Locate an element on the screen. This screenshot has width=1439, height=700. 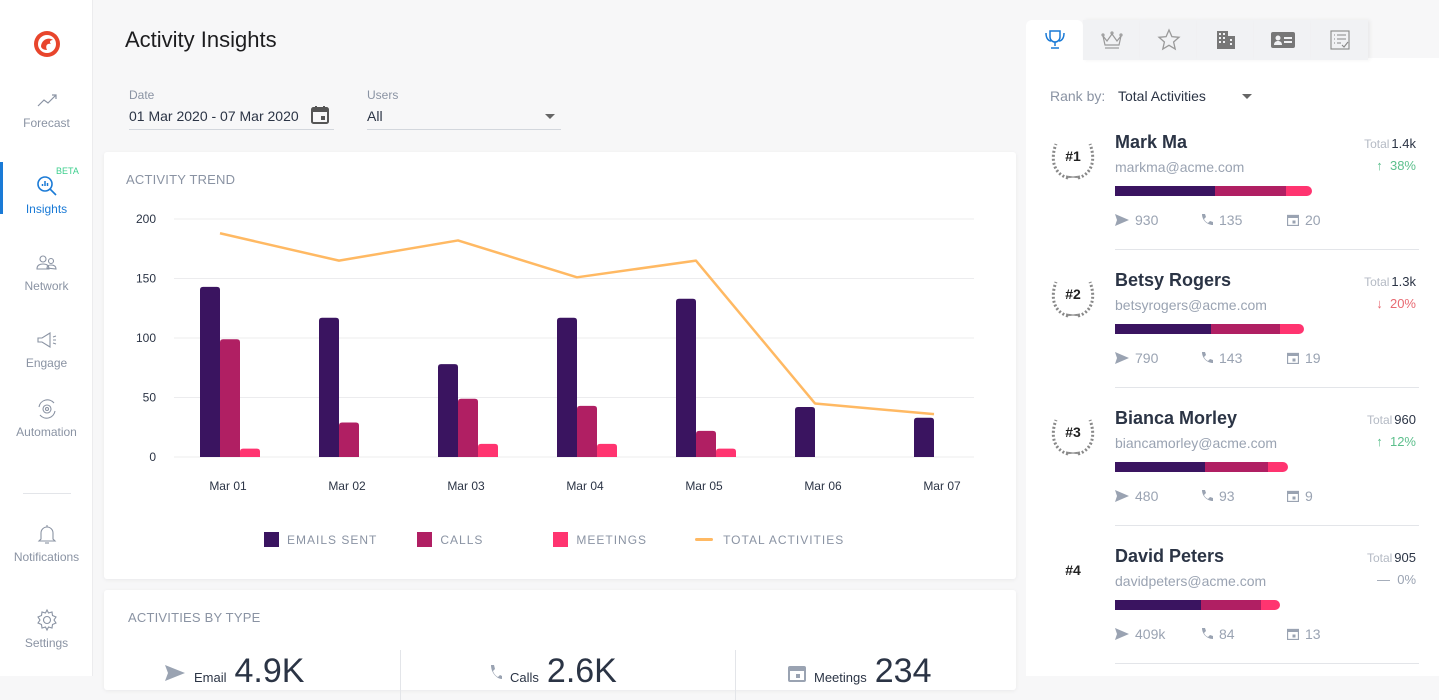
x-tick-label: Mar 03 is located at coordinates (466, 486).